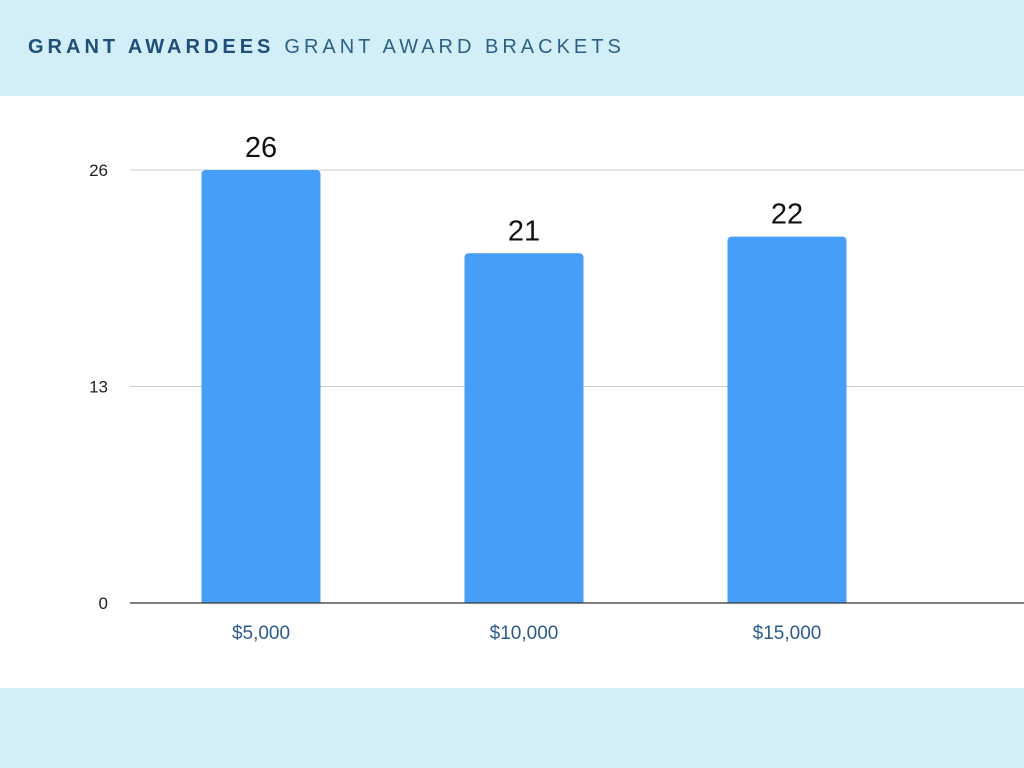 This screenshot has width=1024, height=768. I want to click on footer-band, so click(512, 728).